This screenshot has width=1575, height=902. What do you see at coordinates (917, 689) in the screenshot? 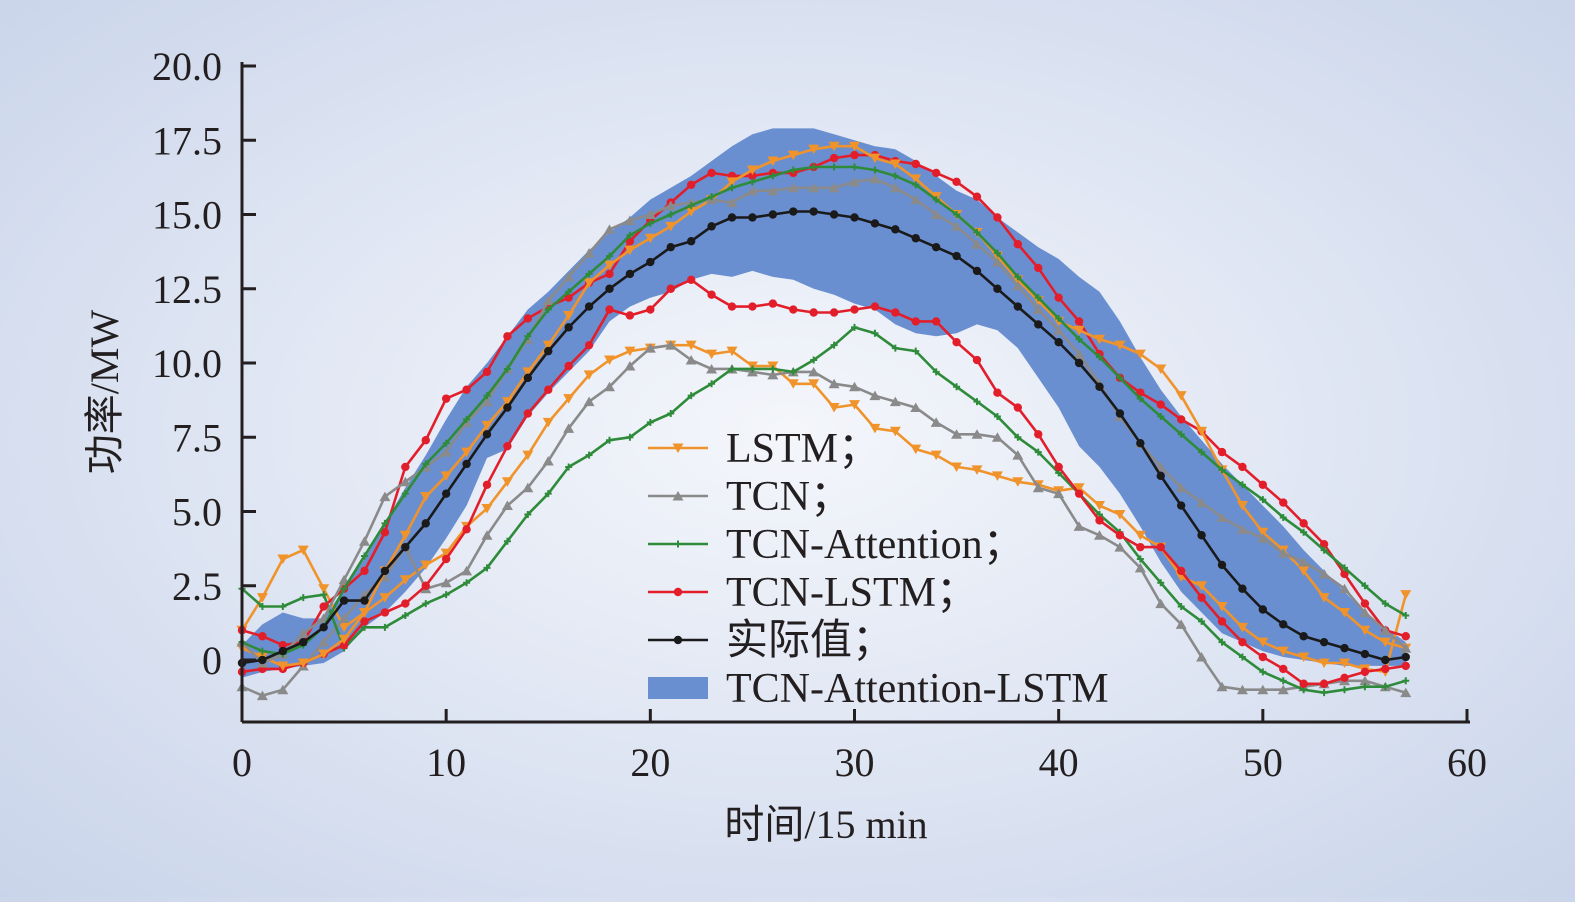
I see `legend-label: TCN-Attention-LSTM` at bounding box center [917, 689].